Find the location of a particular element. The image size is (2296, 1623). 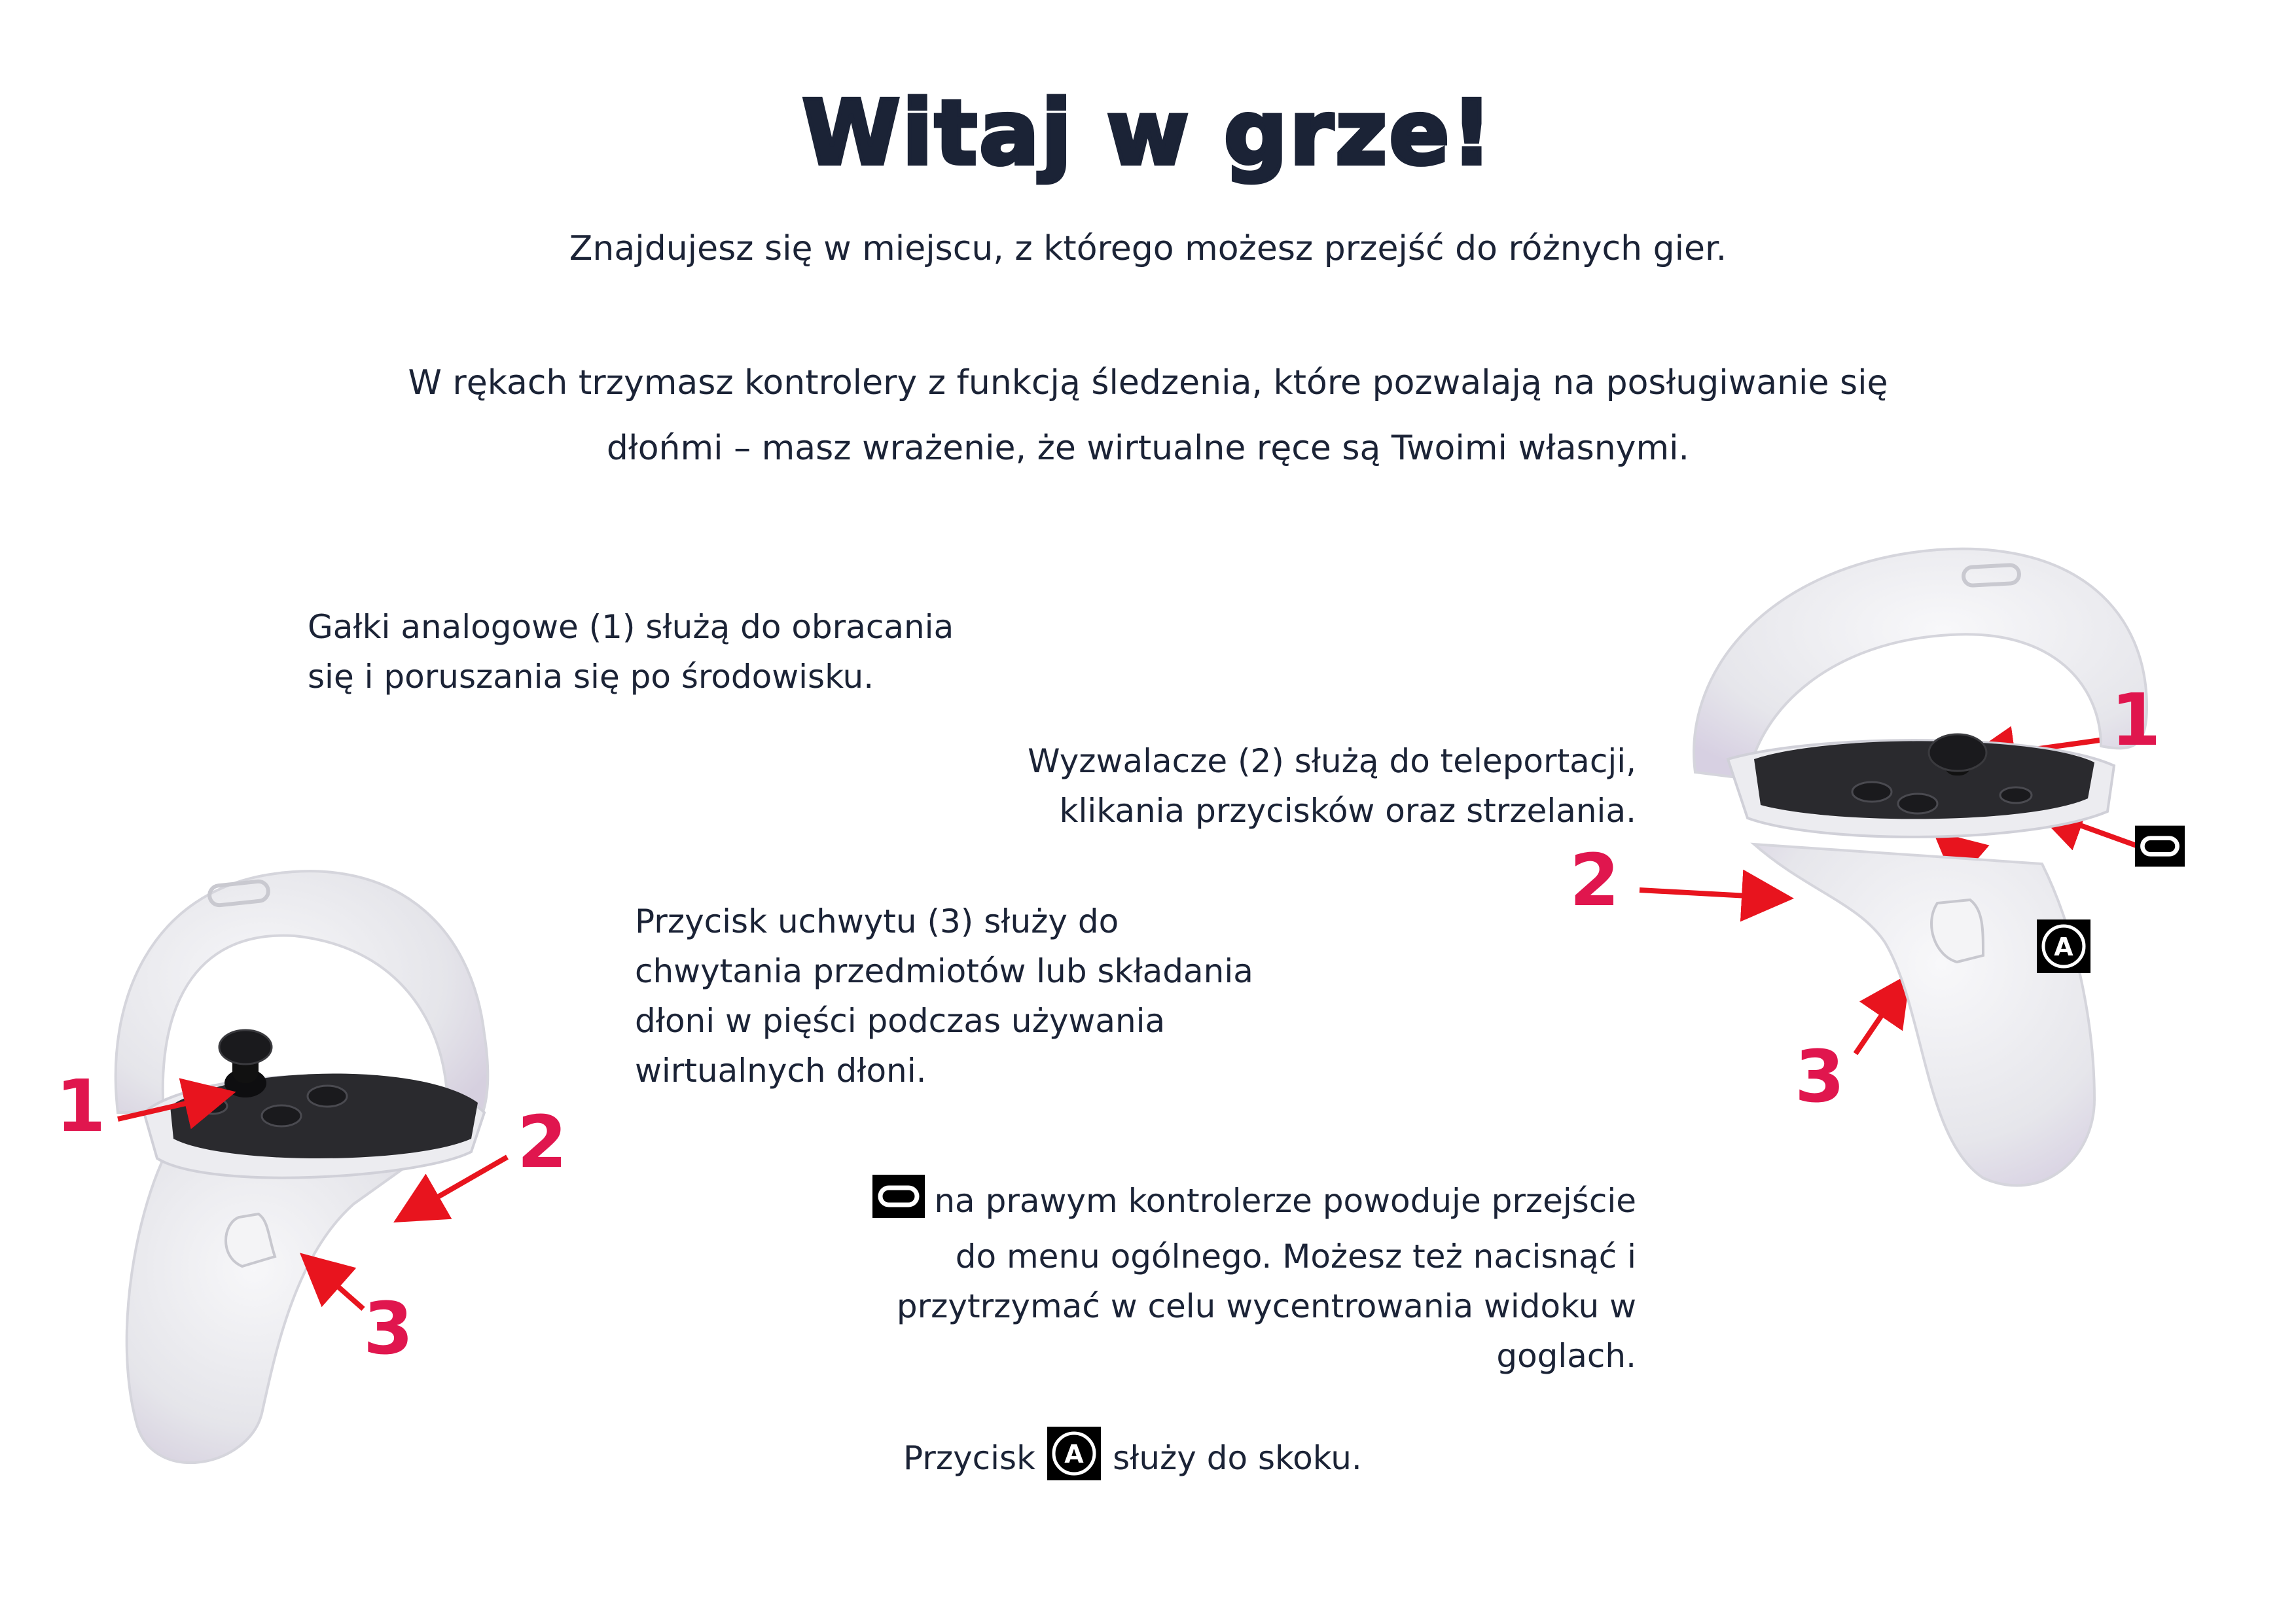

grip-line-1: Przycisk uchwytu (3) służy do is located at coordinates (877, 921).